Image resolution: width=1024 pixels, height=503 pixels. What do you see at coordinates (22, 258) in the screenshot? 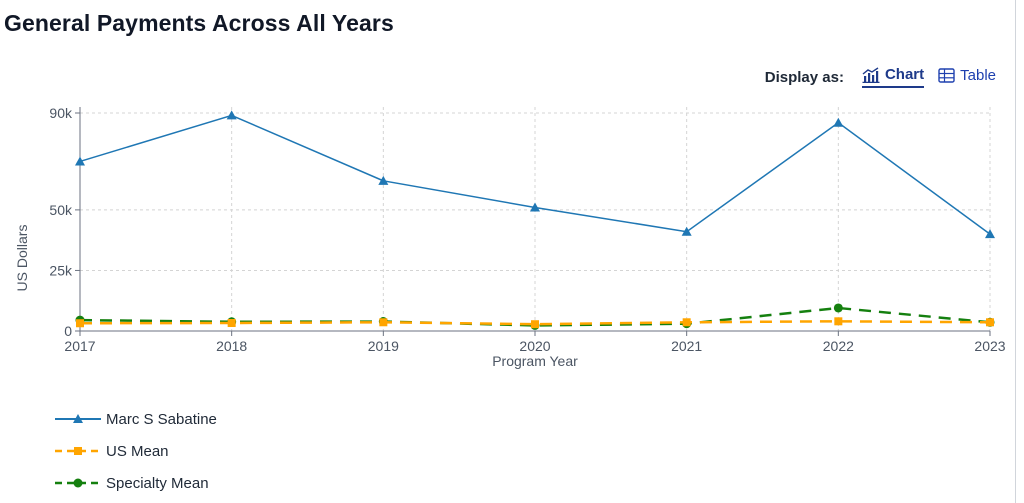
I see `y-axis-title: US Dollars` at bounding box center [22, 258].